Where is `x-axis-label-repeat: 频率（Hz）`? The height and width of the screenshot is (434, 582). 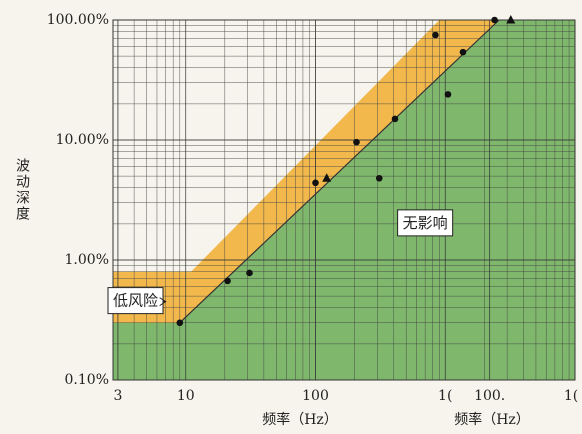
x-axis-label-repeat: 频率（Hz） is located at coordinates (492, 419).